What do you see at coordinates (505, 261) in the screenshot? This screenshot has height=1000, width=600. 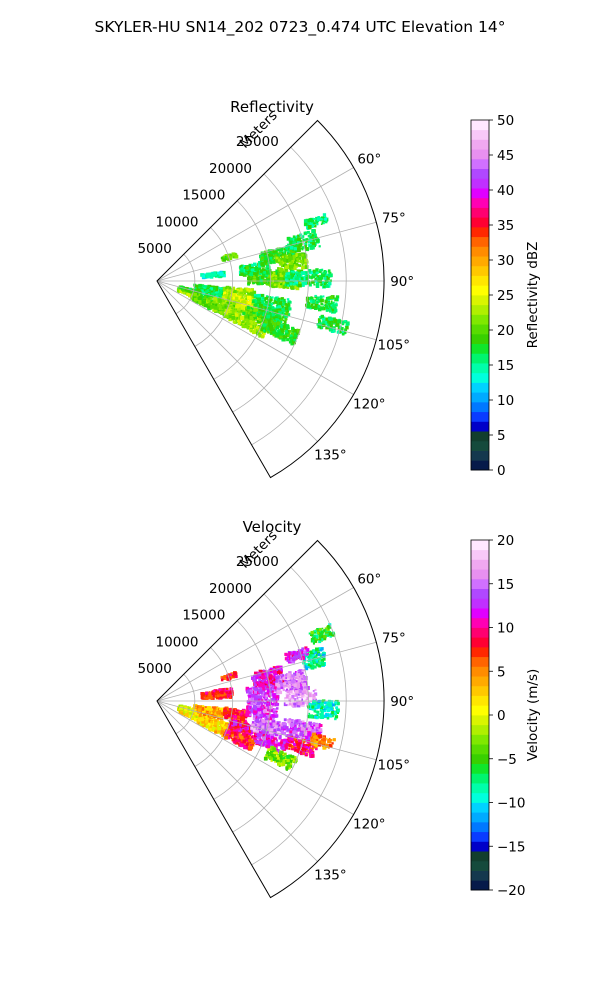 I see `reflectivity-colorbar-tick-label: 30` at bounding box center [505, 261].